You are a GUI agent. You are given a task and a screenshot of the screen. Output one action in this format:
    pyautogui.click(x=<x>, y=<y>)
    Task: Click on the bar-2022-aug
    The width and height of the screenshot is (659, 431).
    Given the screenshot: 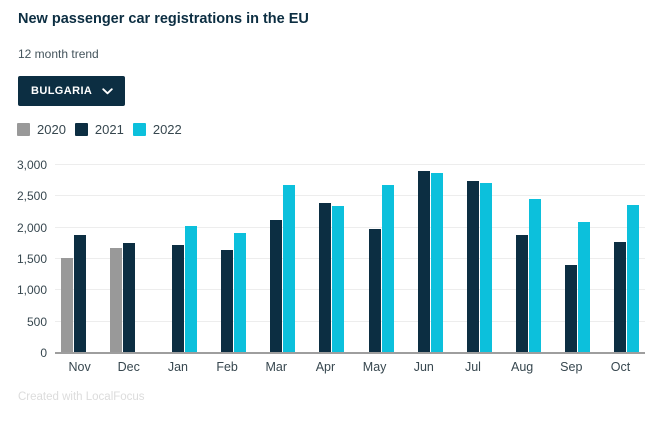 What is the action you would take?
    pyautogui.click(x=535, y=275)
    